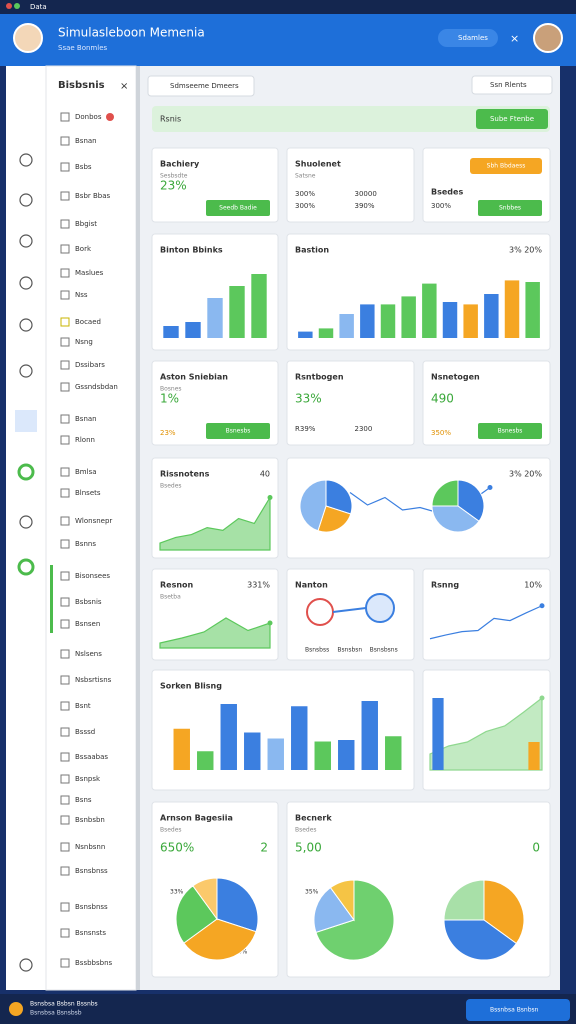 The image size is (576, 1024). Describe the element at coordinates (91, 757) in the screenshot. I see `sidebar-item: Bssaabas` at that location.